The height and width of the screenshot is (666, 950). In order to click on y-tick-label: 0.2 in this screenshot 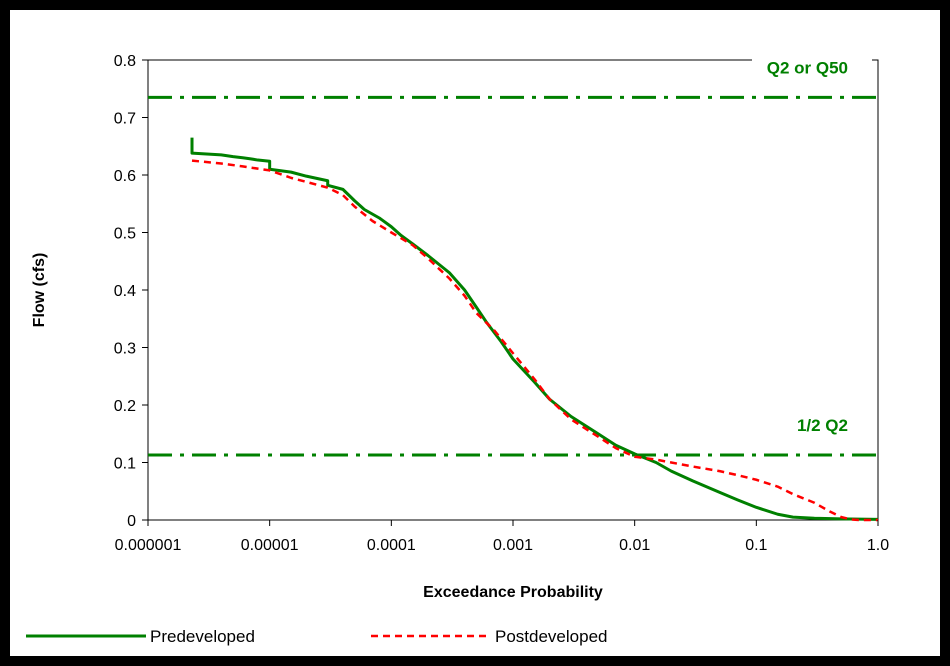, I will do `click(125, 406)`.